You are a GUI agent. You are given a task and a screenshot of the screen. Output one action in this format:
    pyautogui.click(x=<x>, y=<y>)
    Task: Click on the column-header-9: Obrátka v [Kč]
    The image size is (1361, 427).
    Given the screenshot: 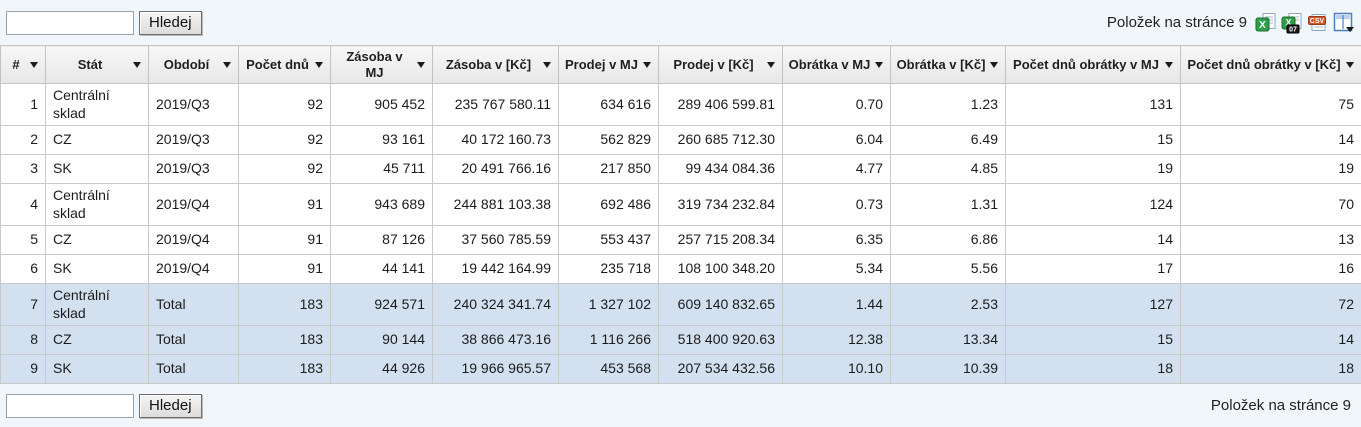 What is the action you would take?
    pyautogui.click(x=948, y=65)
    